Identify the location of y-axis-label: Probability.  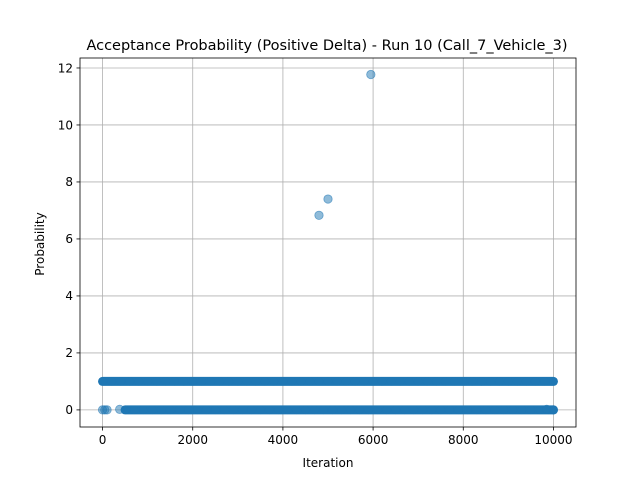
(40, 243).